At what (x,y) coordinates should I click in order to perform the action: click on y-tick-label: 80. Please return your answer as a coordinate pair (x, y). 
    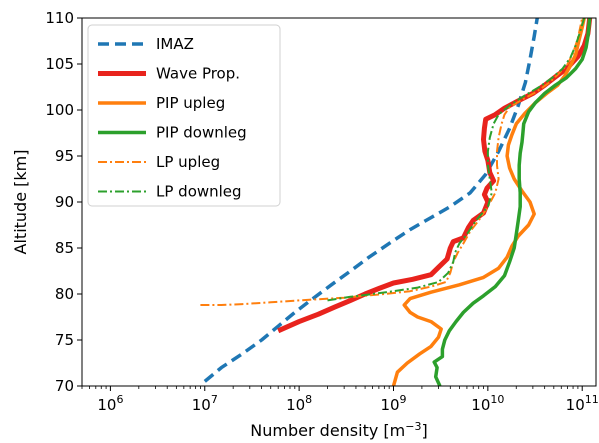
    Looking at the image, I should click on (64, 294).